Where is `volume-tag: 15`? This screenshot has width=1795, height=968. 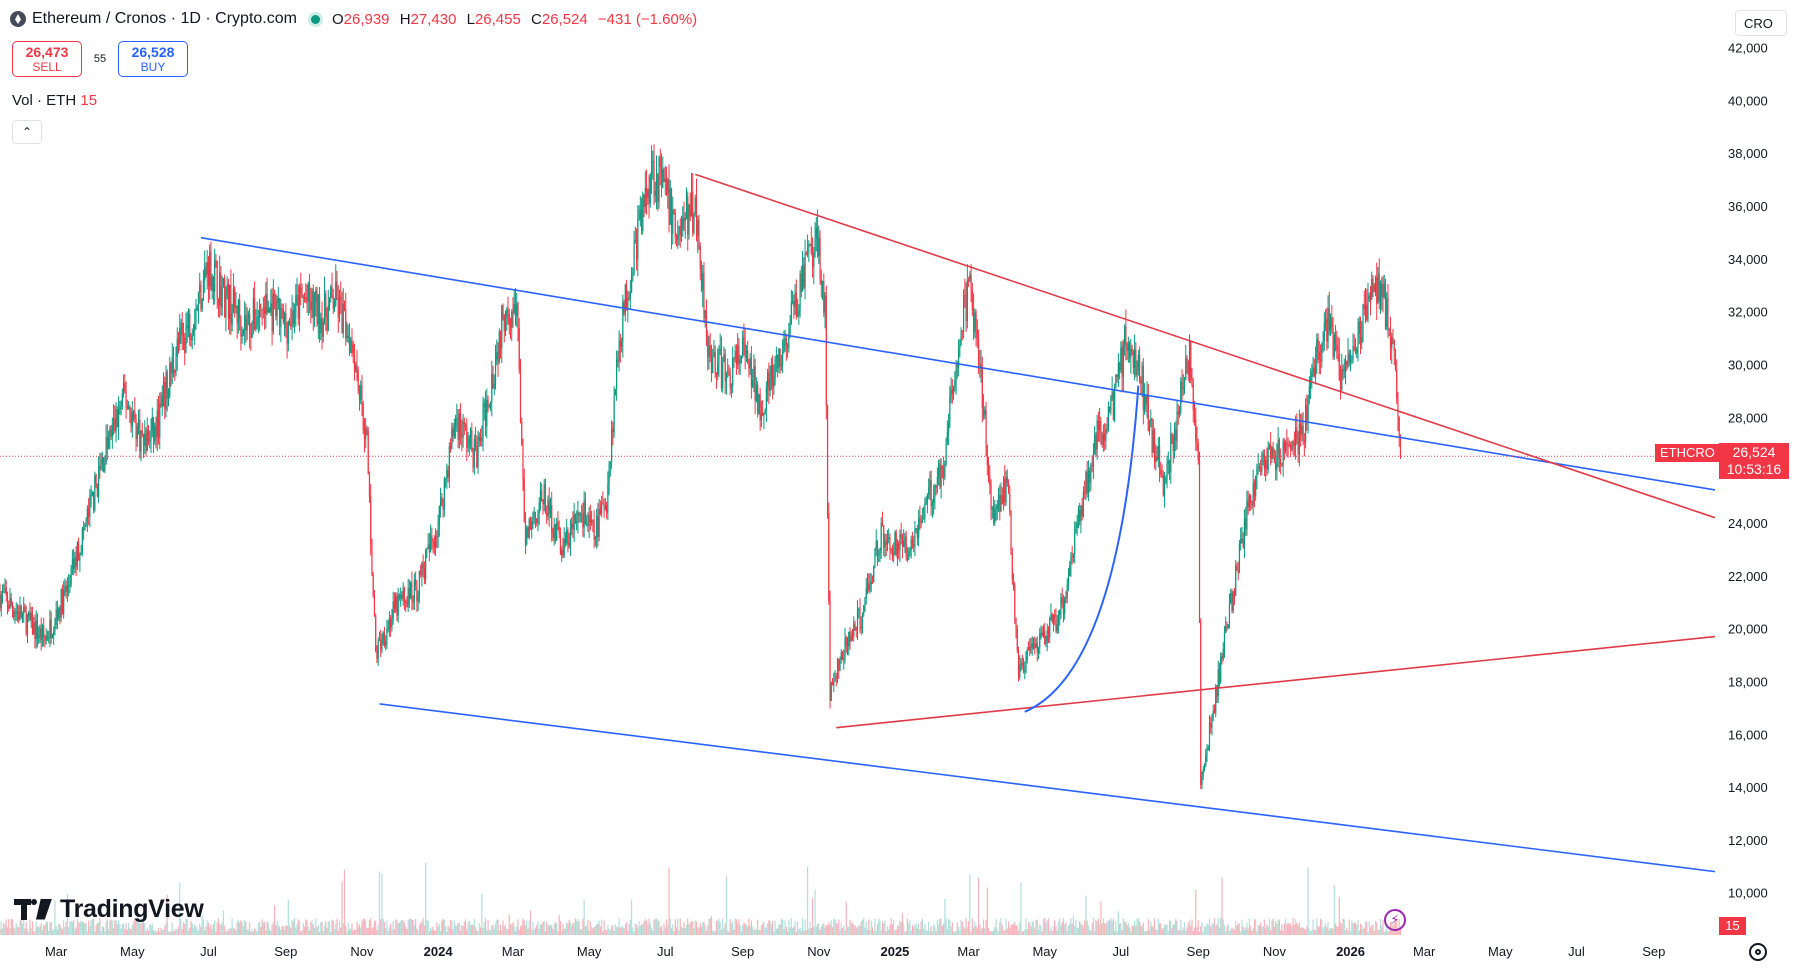
volume-tag: 15 is located at coordinates (1732, 926).